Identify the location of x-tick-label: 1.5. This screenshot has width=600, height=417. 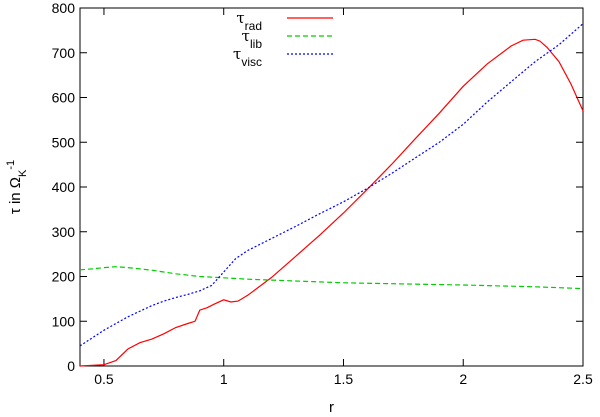
(344, 379).